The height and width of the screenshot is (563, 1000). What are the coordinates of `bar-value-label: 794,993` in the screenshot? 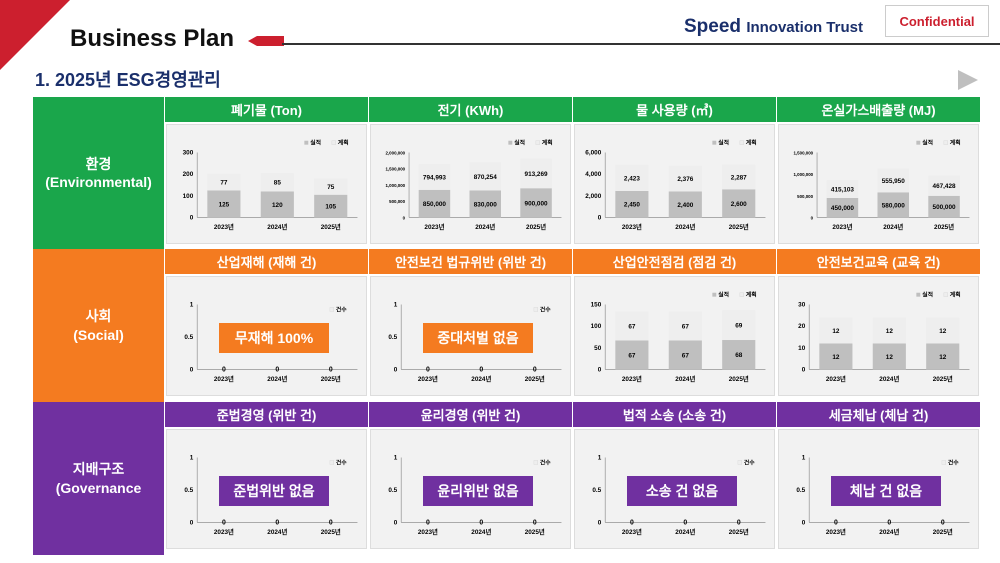 It's located at (434, 177).